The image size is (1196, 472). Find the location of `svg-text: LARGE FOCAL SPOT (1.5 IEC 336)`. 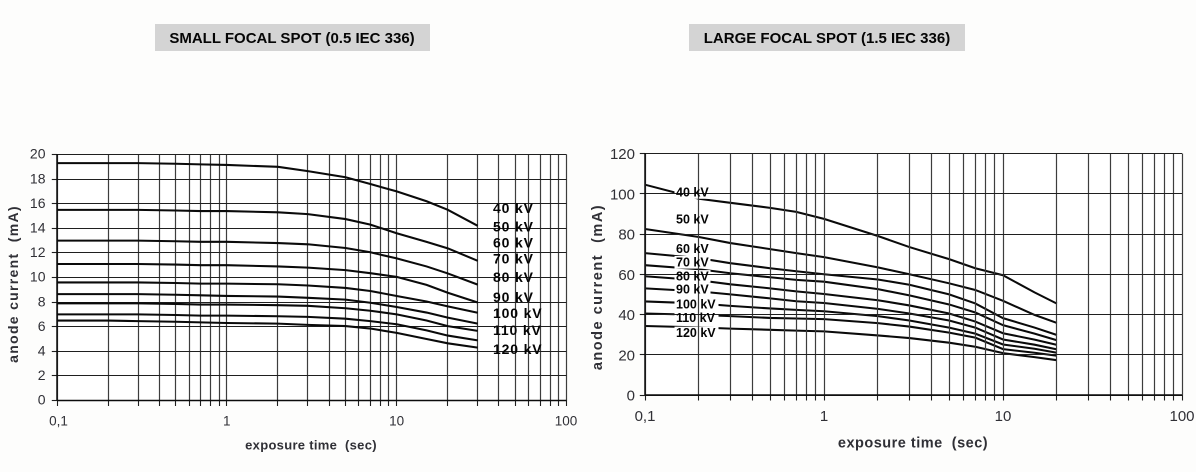

svg-text: LARGE FOCAL SPOT (1.5 IEC 336) is located at coordinates (827, 38).